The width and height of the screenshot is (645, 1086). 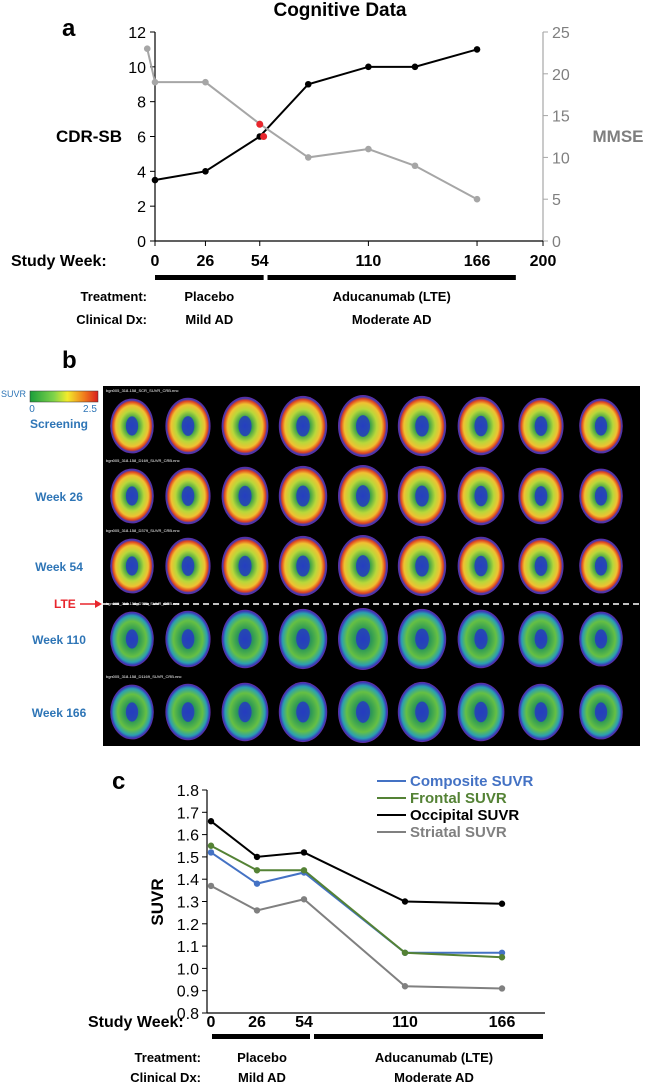 What do you see at coordinates (264, 136) in the screenshot?
I see `chart-a-highlight-point` at bounding box center [264, 136].